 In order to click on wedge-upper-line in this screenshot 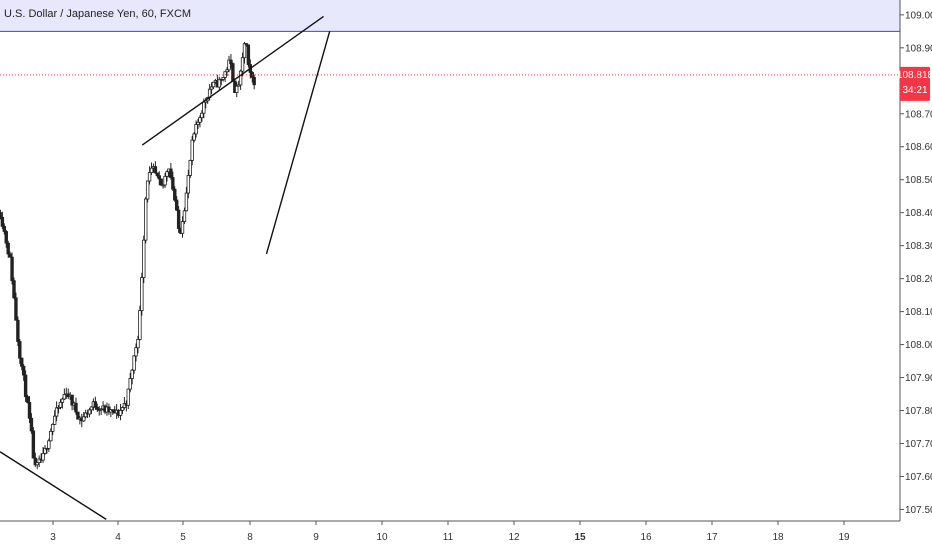, I will do `click(232, 80)`.